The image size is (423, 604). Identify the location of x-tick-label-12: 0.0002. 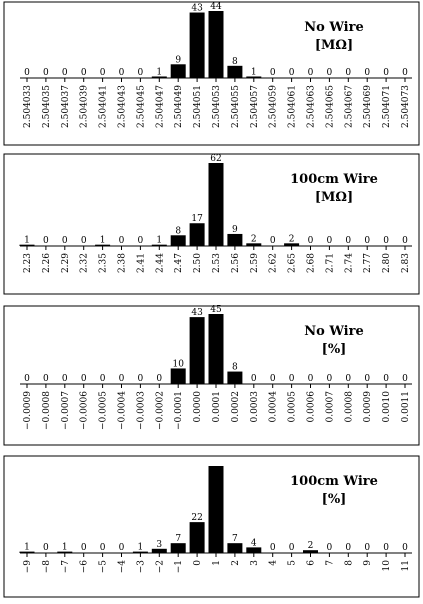
(236, 407).